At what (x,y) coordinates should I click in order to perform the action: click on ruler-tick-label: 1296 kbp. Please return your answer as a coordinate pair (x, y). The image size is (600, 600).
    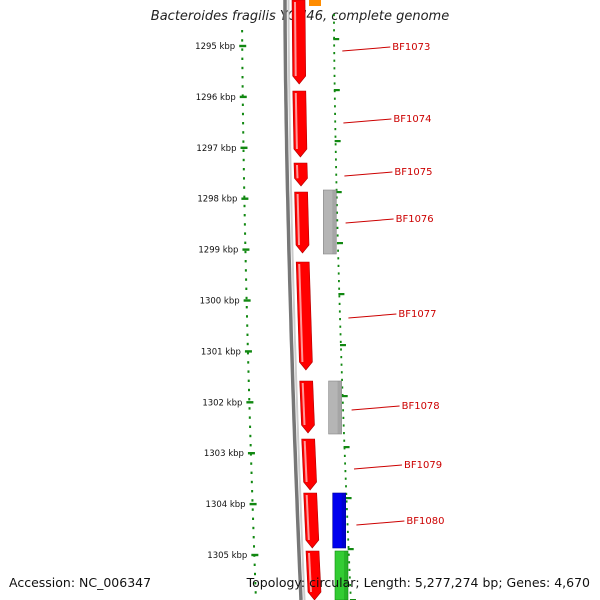
    Looking at the image, I should click on (216, 98).